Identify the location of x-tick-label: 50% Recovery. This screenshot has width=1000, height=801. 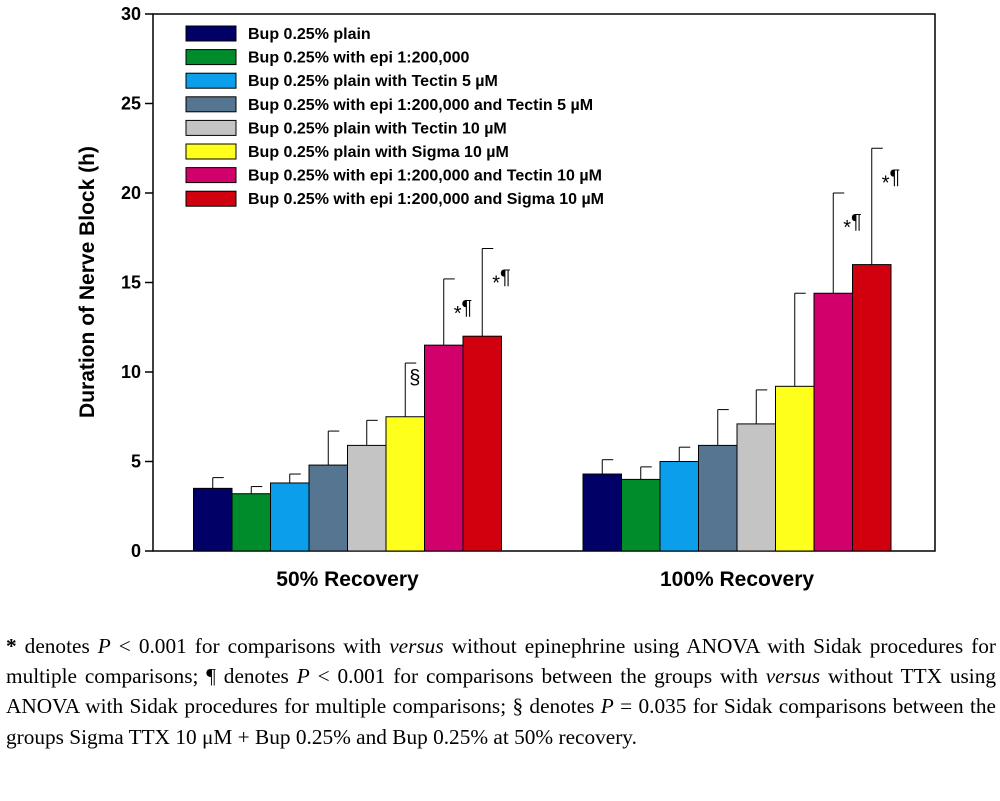
(347, 579).